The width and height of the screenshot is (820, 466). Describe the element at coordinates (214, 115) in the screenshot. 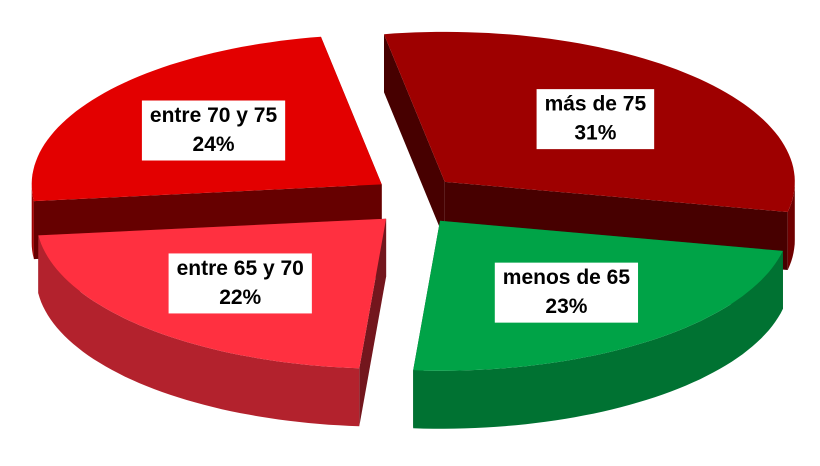

I see `data-label-category: entre 70 y 75` at that location.